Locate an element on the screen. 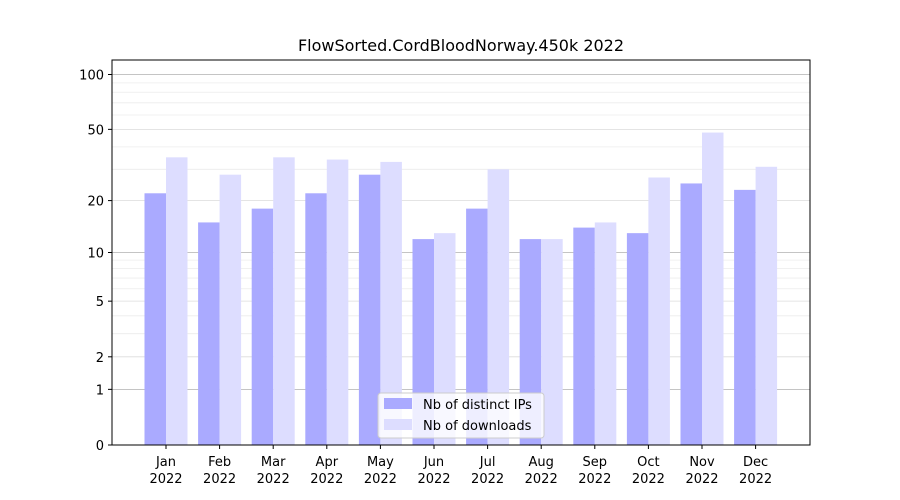  legend-box is located at coordinates (461, 415).